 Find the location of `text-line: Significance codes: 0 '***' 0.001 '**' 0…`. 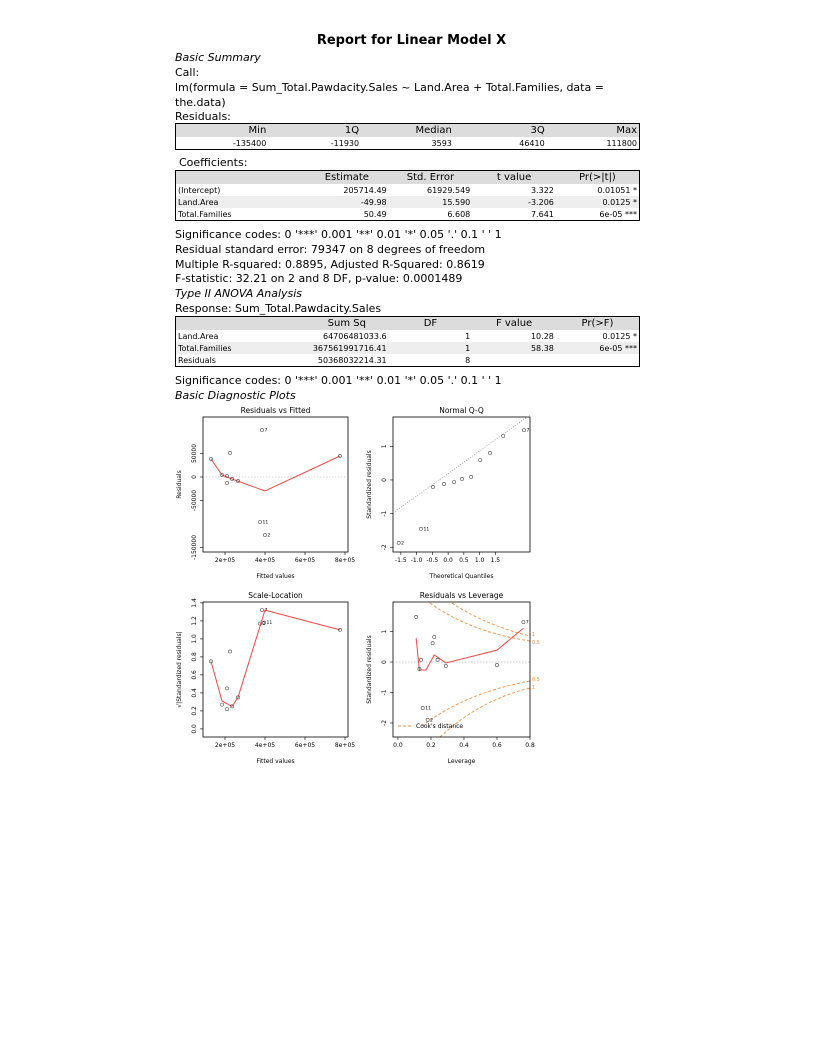

text-line: Significance codes: 0 '***' 0.001 '**' 0… is located at coordinates (338, 380).